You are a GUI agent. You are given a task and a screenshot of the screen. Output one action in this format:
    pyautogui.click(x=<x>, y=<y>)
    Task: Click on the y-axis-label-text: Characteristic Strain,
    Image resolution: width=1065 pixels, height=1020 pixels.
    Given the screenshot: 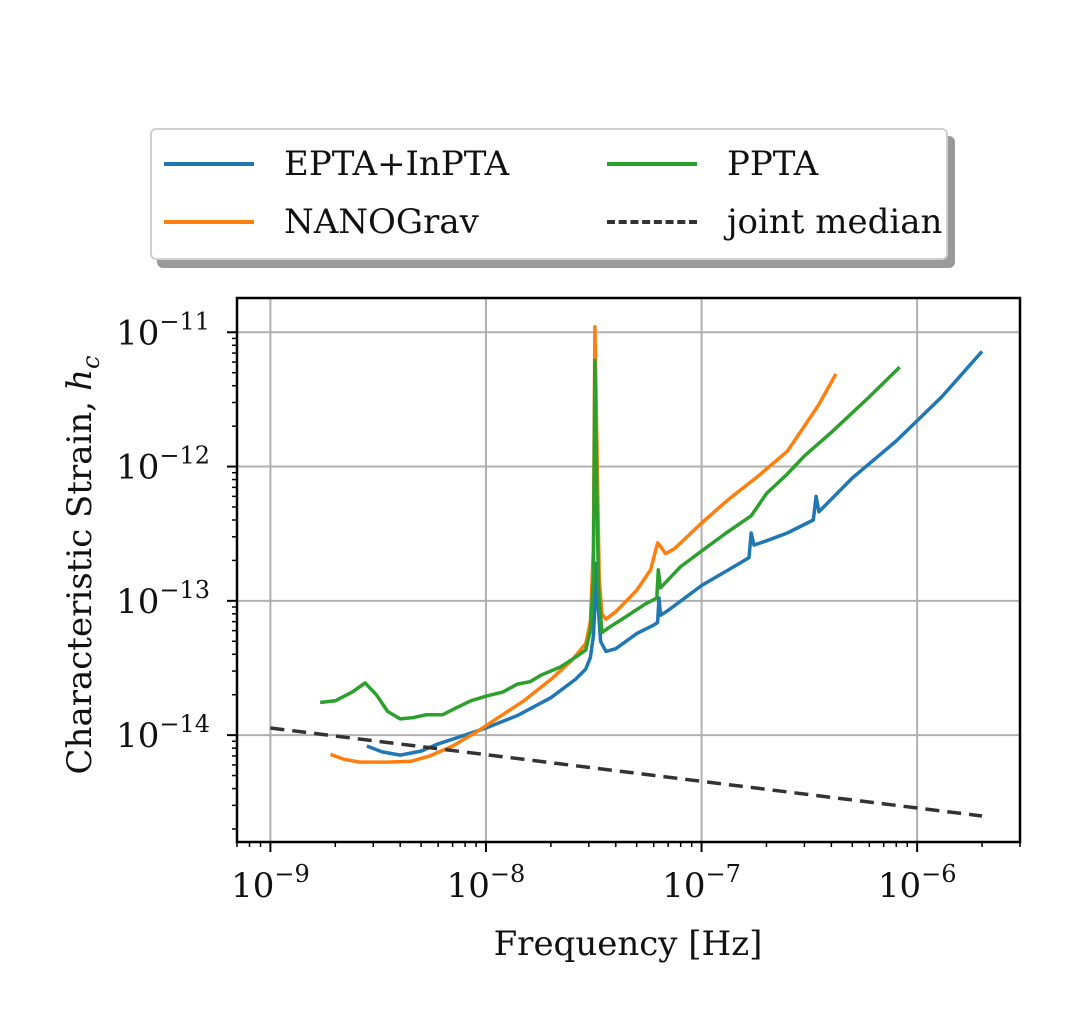 What is the action you would take?
    pyautogui.click(x=80, y=588)
    